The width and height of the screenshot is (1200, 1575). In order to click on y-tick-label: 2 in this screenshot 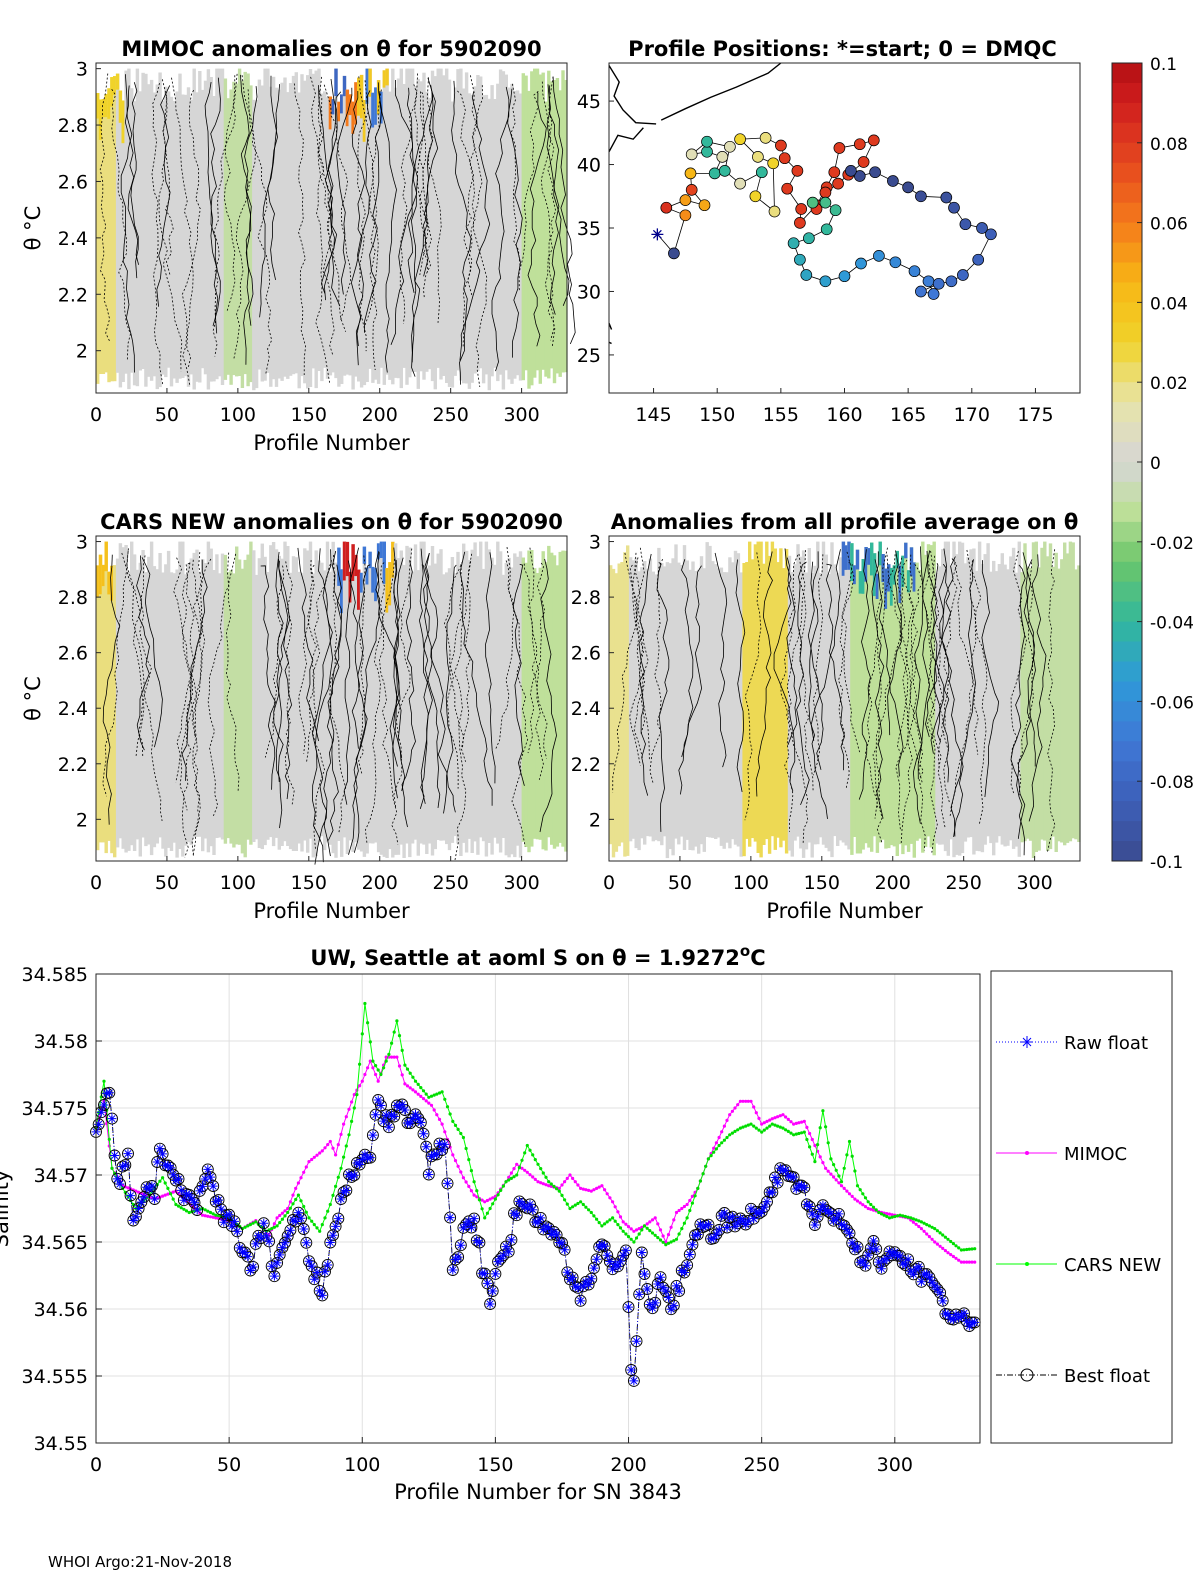, I will do `click(82, 820)`.